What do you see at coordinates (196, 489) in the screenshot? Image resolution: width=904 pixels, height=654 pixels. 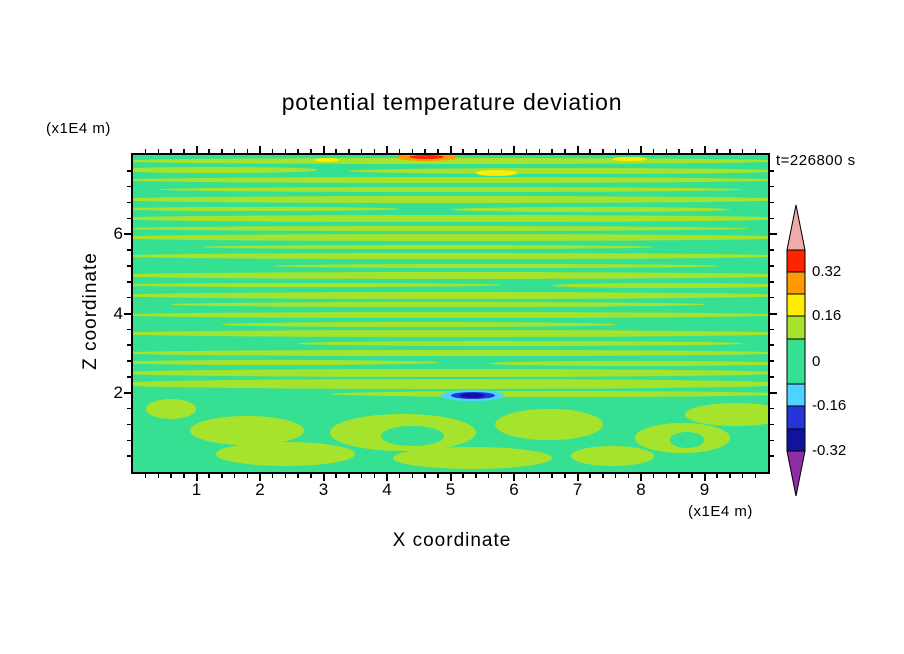 I see `x-tick-label: 1` at bounding box center [196, 489].